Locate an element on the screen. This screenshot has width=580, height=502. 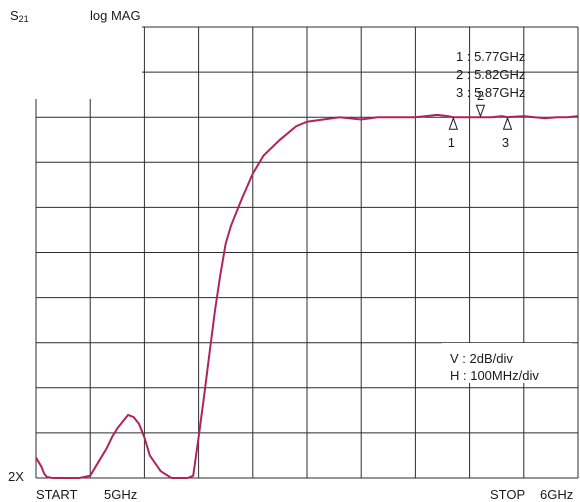
marker-table-entry-3: 3 : 5.87GHz is located at coordinates (491, 92).